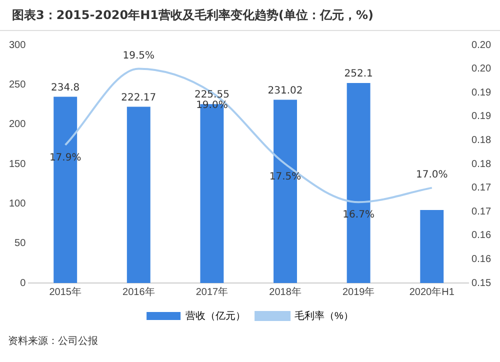 The image size is (500, 362). What do you see at coordinates (20, 244) in the screenshot?
I see `y-tick-label: 50` at bounding box center [20, 244].